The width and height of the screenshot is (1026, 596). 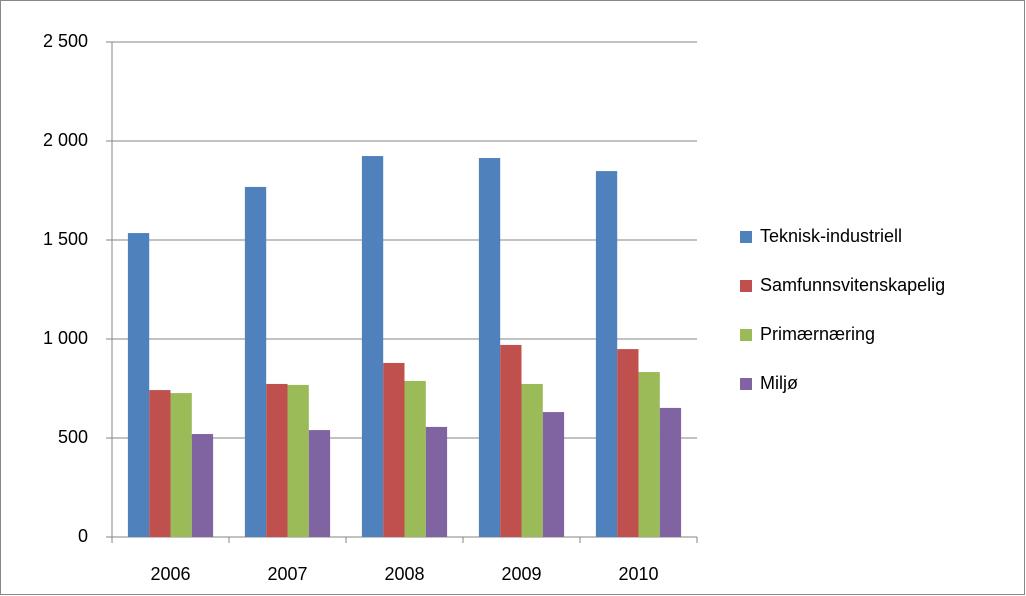 I want to click on y-tick-label: 2 500, so click(x=65, y=41).